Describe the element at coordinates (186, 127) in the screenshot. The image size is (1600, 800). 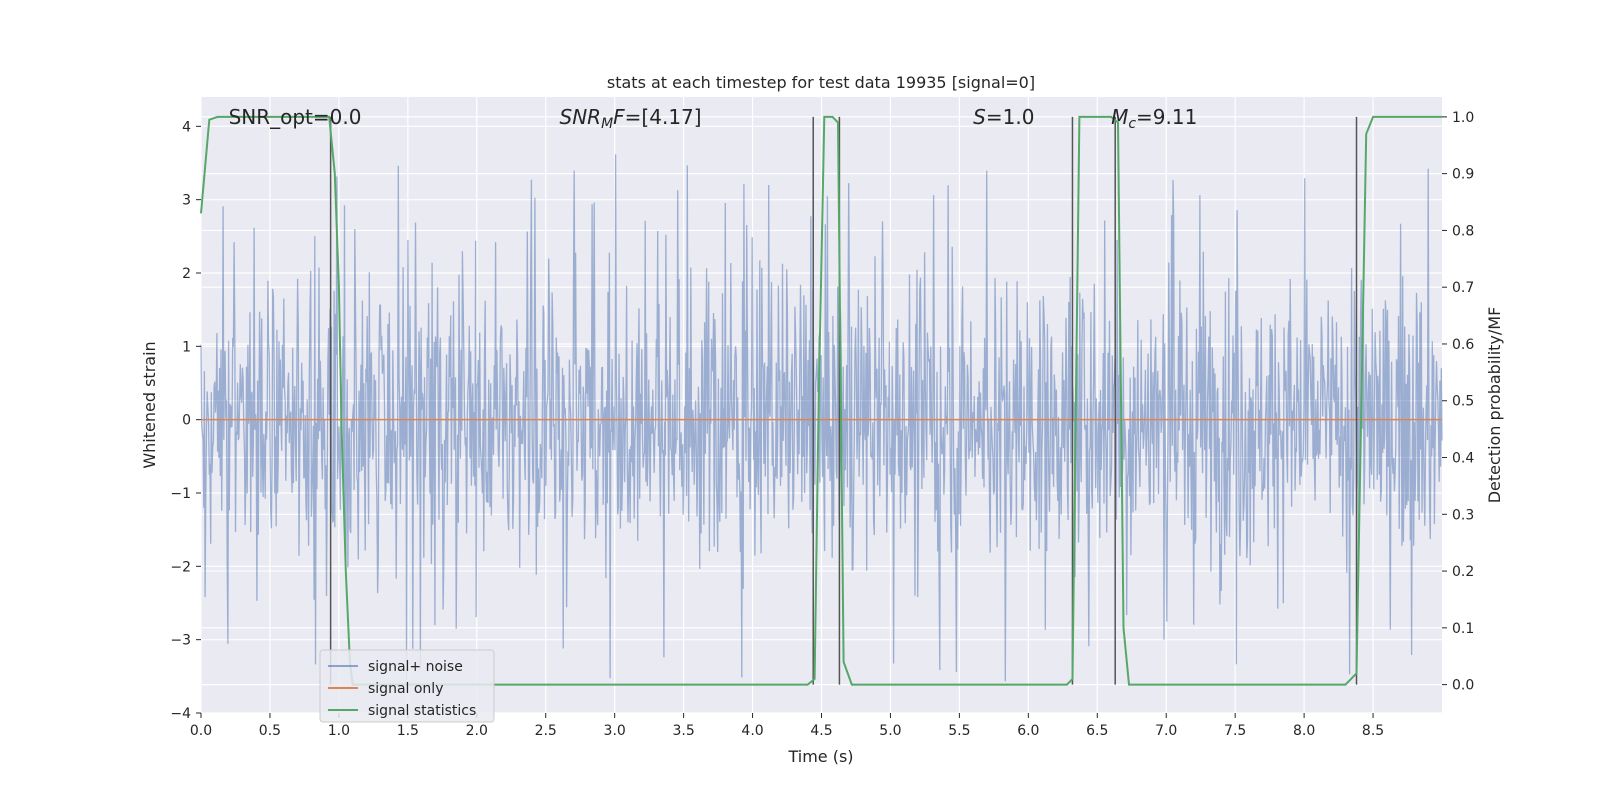
I see `y-tick-label: 4` at that location.